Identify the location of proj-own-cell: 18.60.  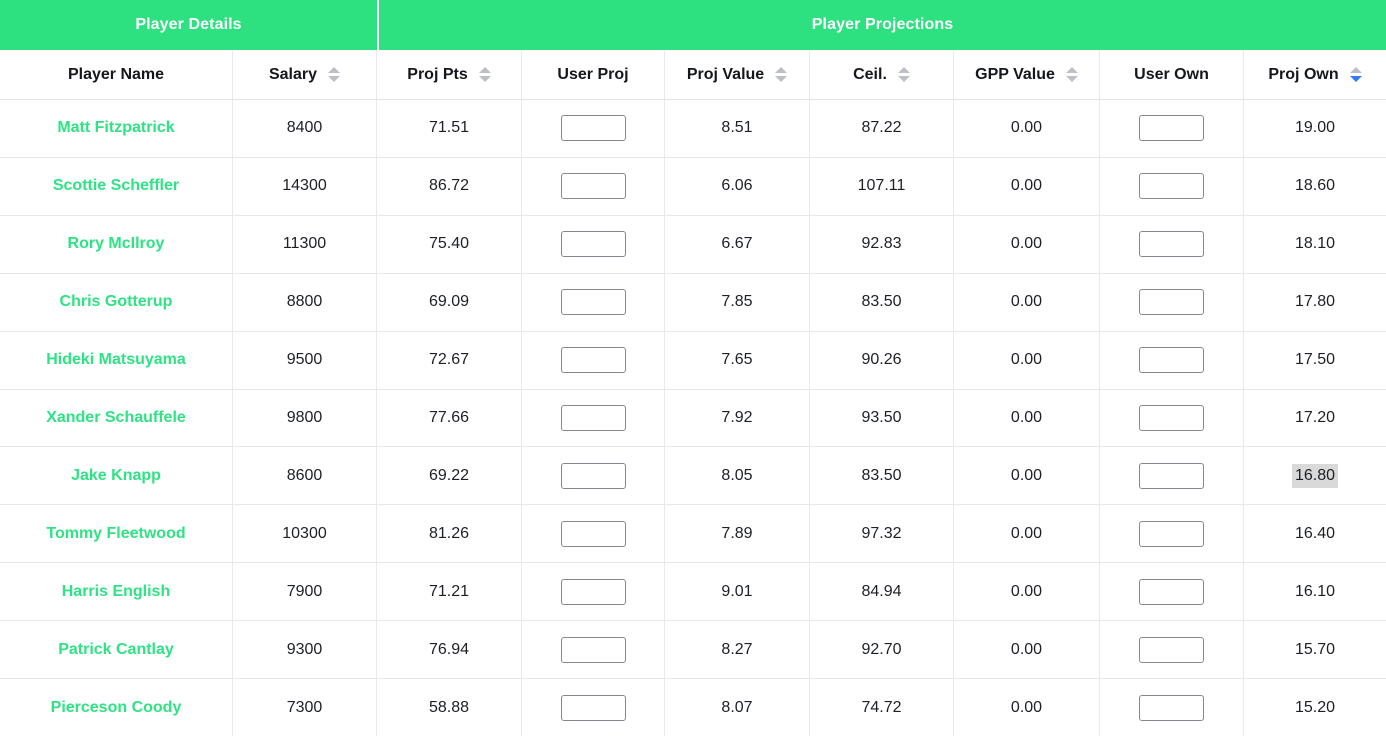
(1315, 186).